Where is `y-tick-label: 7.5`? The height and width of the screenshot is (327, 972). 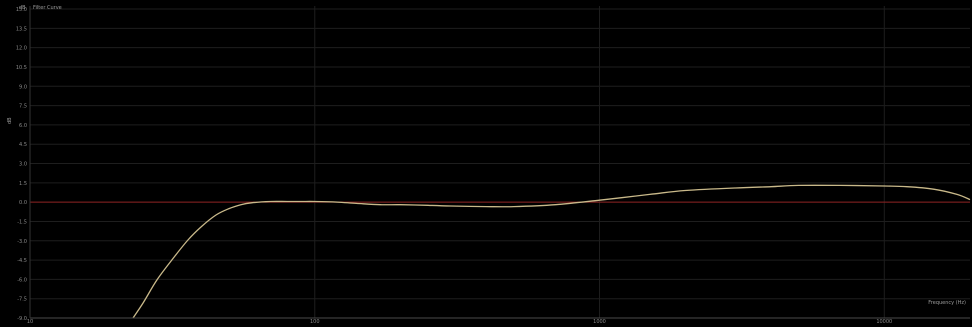 y-tick-label: 7.5 is located at coordinates (23, 107).